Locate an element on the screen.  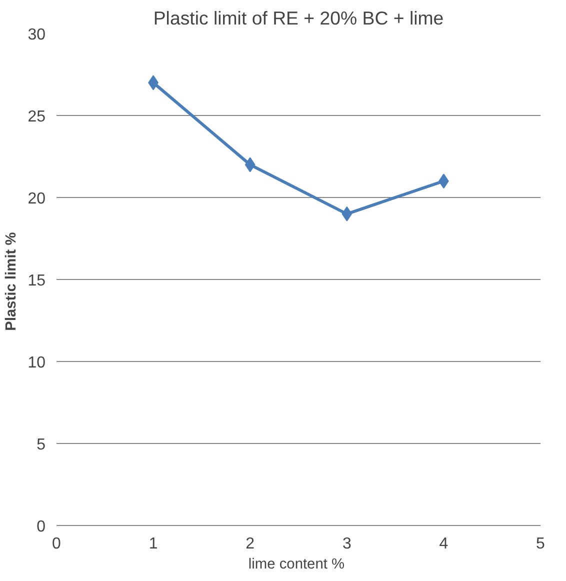
x-tick-label: 4 is located at coordinates (443, 544).